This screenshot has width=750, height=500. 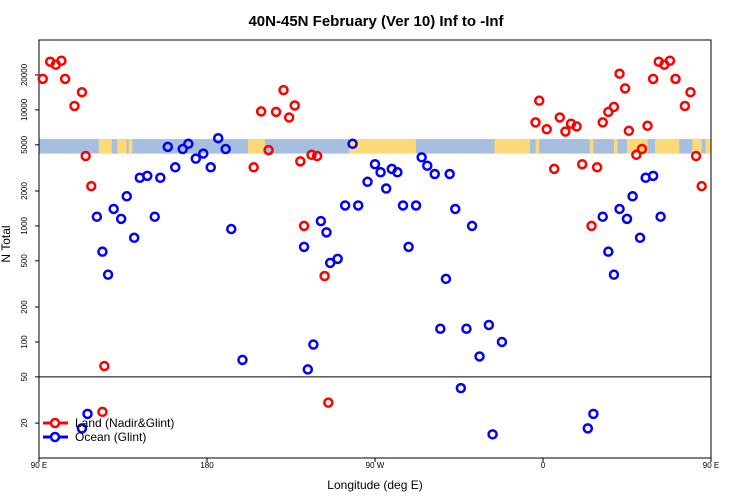 I want to click on y-tick-label: 200, so click(x=24, y=307).